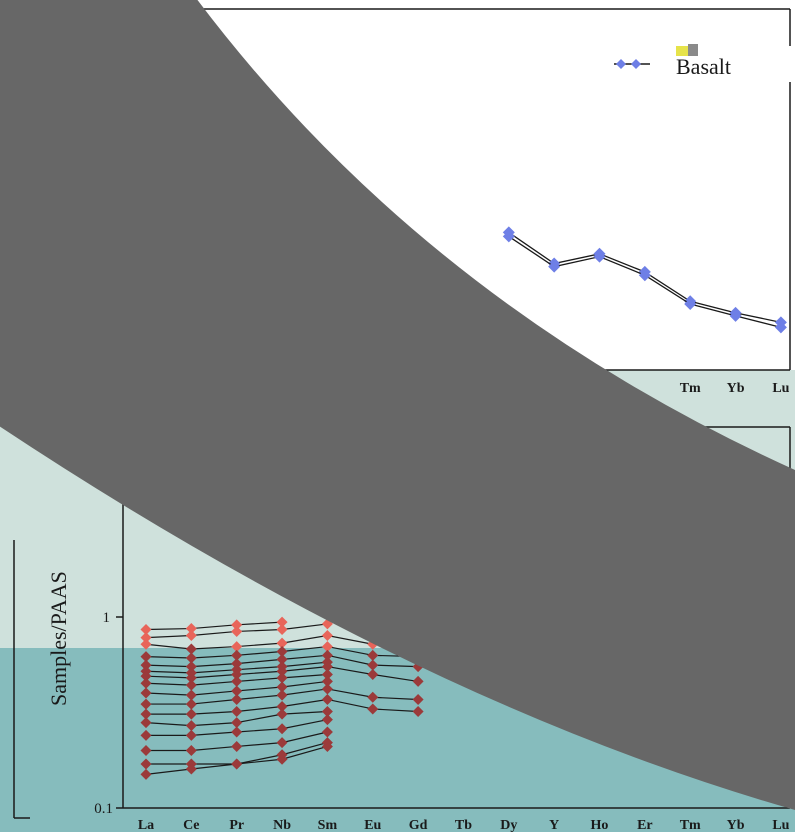  I want to click on upper-x-ticks: Tm Yb Lu, so click(735, 388).